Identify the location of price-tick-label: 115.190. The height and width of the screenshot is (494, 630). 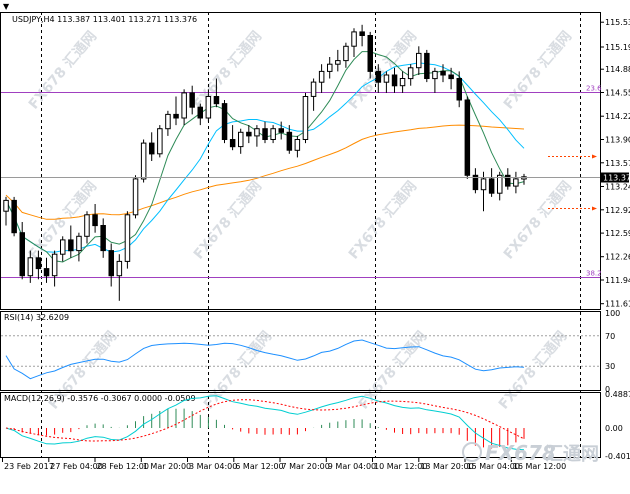
(617, 47).